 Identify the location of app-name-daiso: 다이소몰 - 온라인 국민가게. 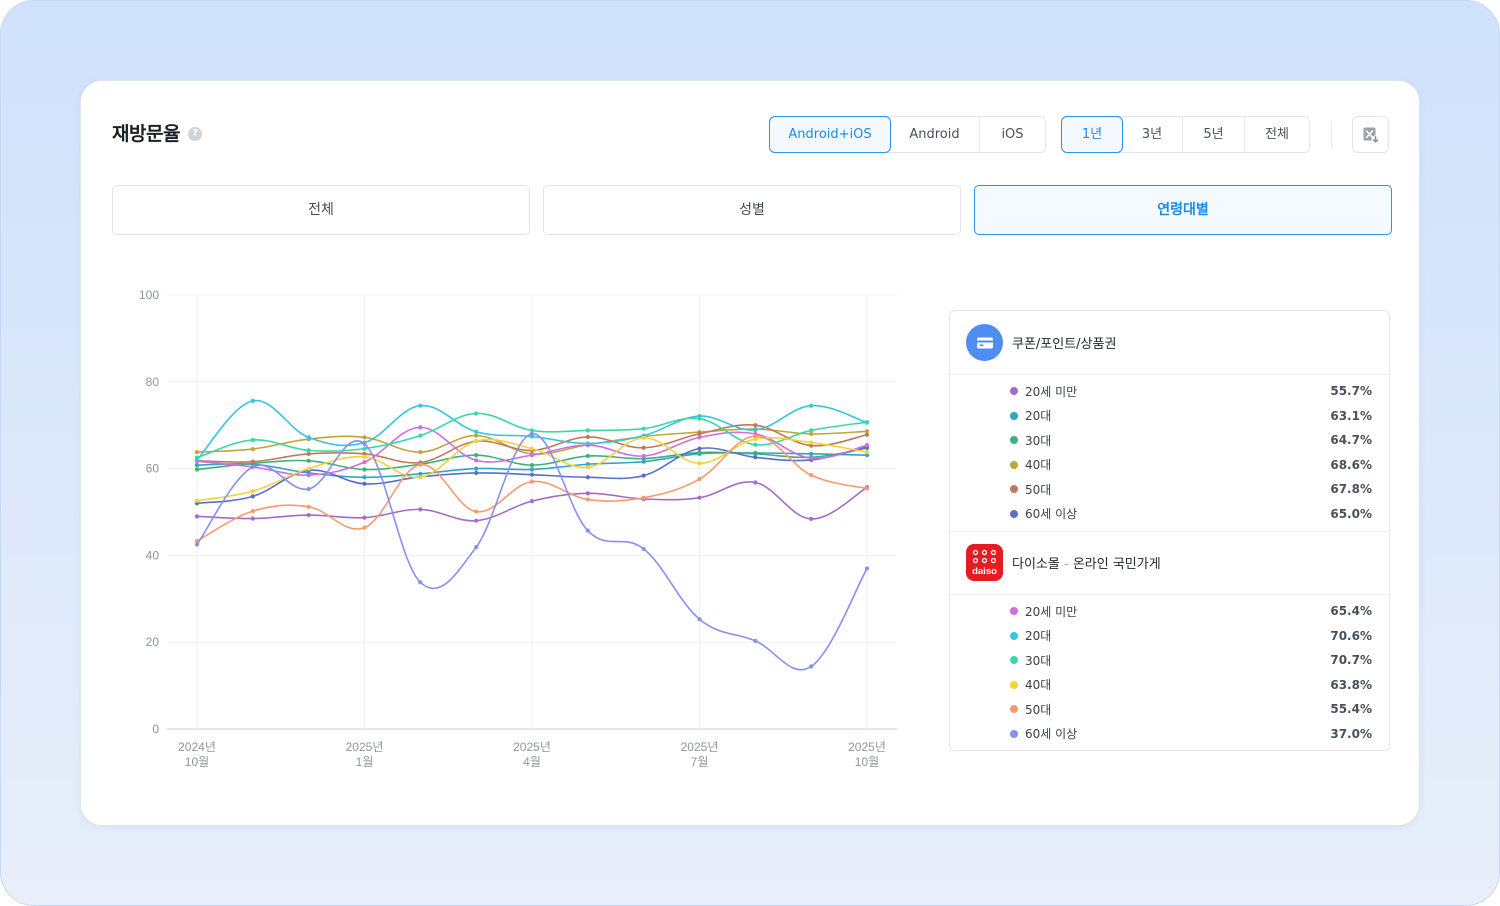
(1086, 562).